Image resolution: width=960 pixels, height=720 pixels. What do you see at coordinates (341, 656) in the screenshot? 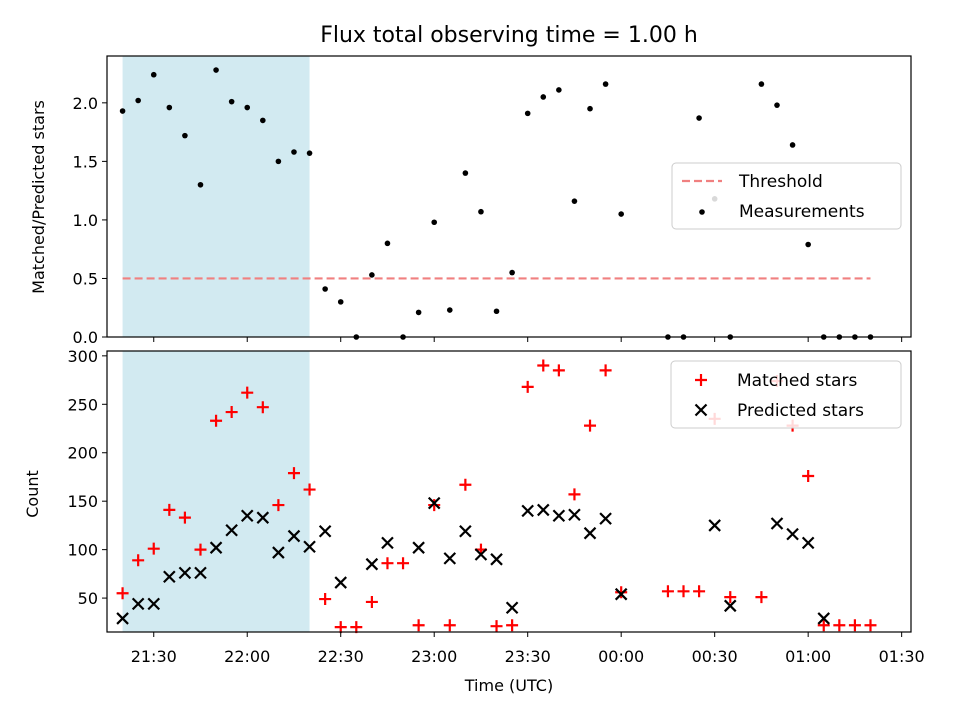
I see `x-tick-label: 22:30` at bounding box center [341, 656].